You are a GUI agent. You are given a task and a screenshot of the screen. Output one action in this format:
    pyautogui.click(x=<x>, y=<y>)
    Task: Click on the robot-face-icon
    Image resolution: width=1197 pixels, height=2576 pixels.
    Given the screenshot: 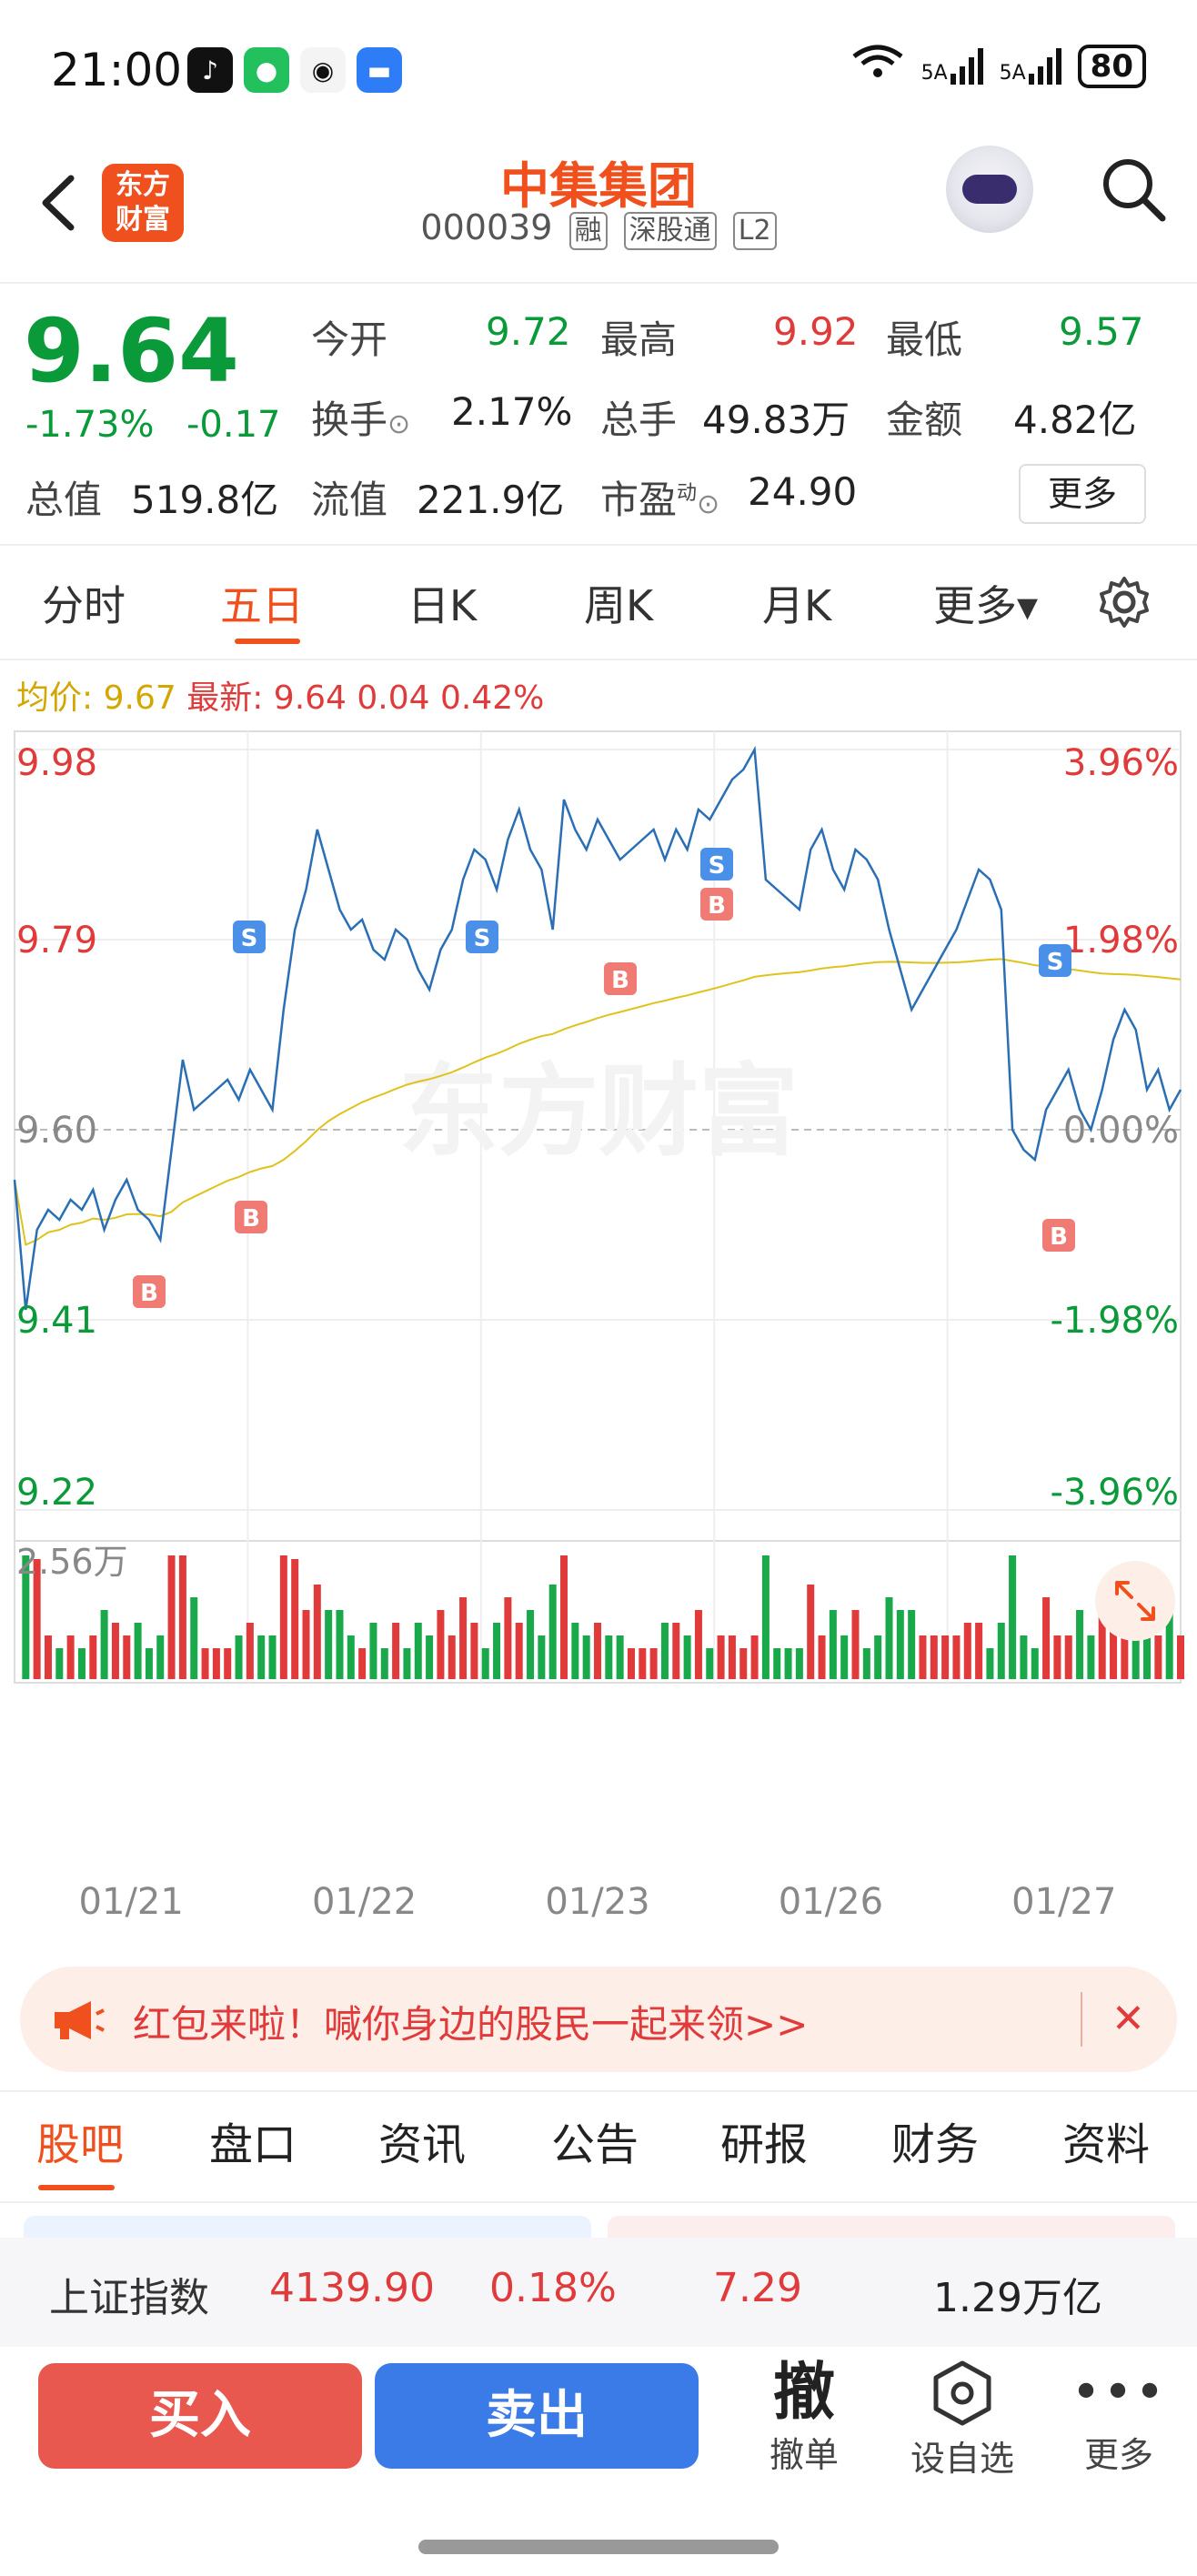 What is the action you would take?
    pyautogui.click(x=989, y=189)
    